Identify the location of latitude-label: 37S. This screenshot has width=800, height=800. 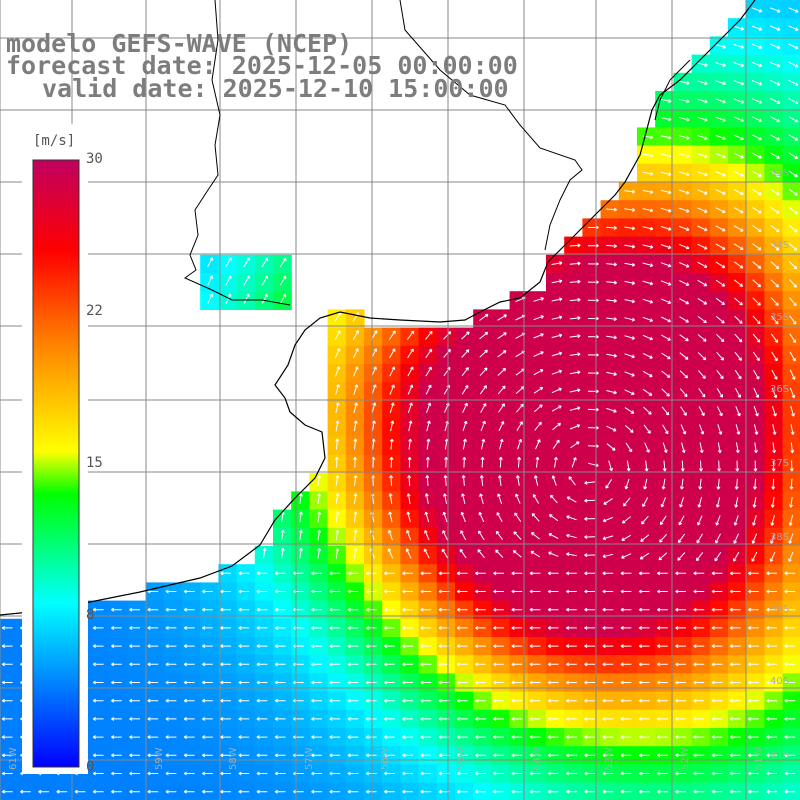
(779, 463).